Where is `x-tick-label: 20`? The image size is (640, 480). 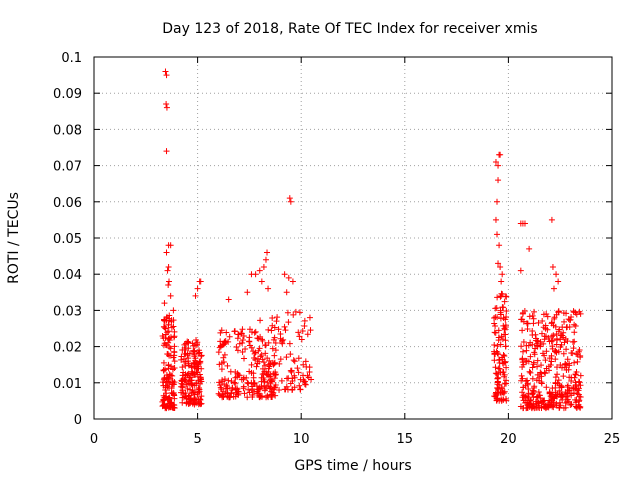 x-tick-label: 20 is located at coordinates (508, 439).